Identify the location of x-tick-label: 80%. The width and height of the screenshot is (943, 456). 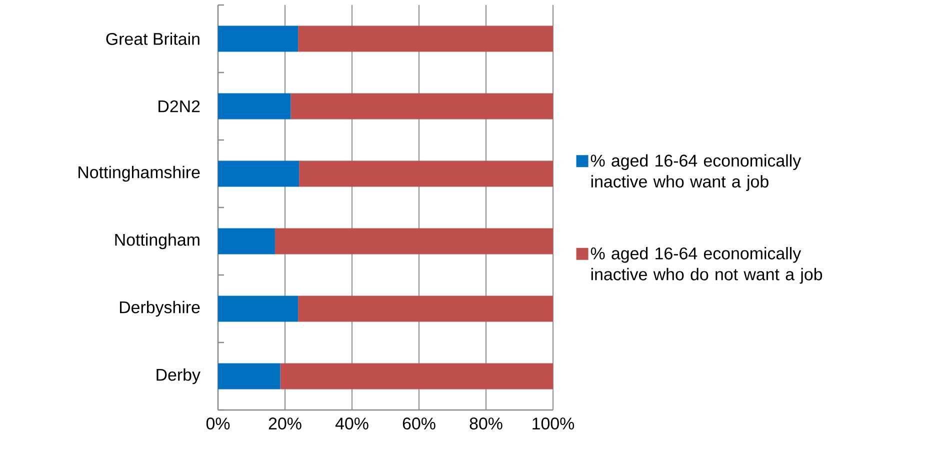
(486, 424).